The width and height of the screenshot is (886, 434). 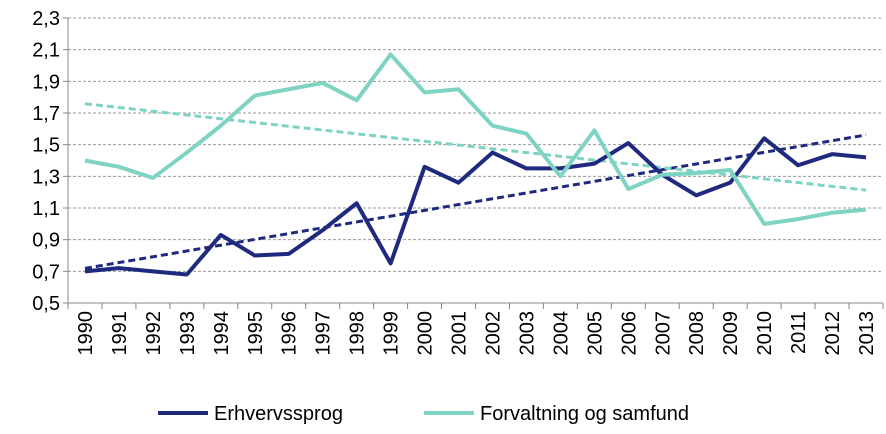 What do you see at coordinates (493, 333) in the screenshot?
I see `x-tick-label: 2002` at bounding box center [493, 333].